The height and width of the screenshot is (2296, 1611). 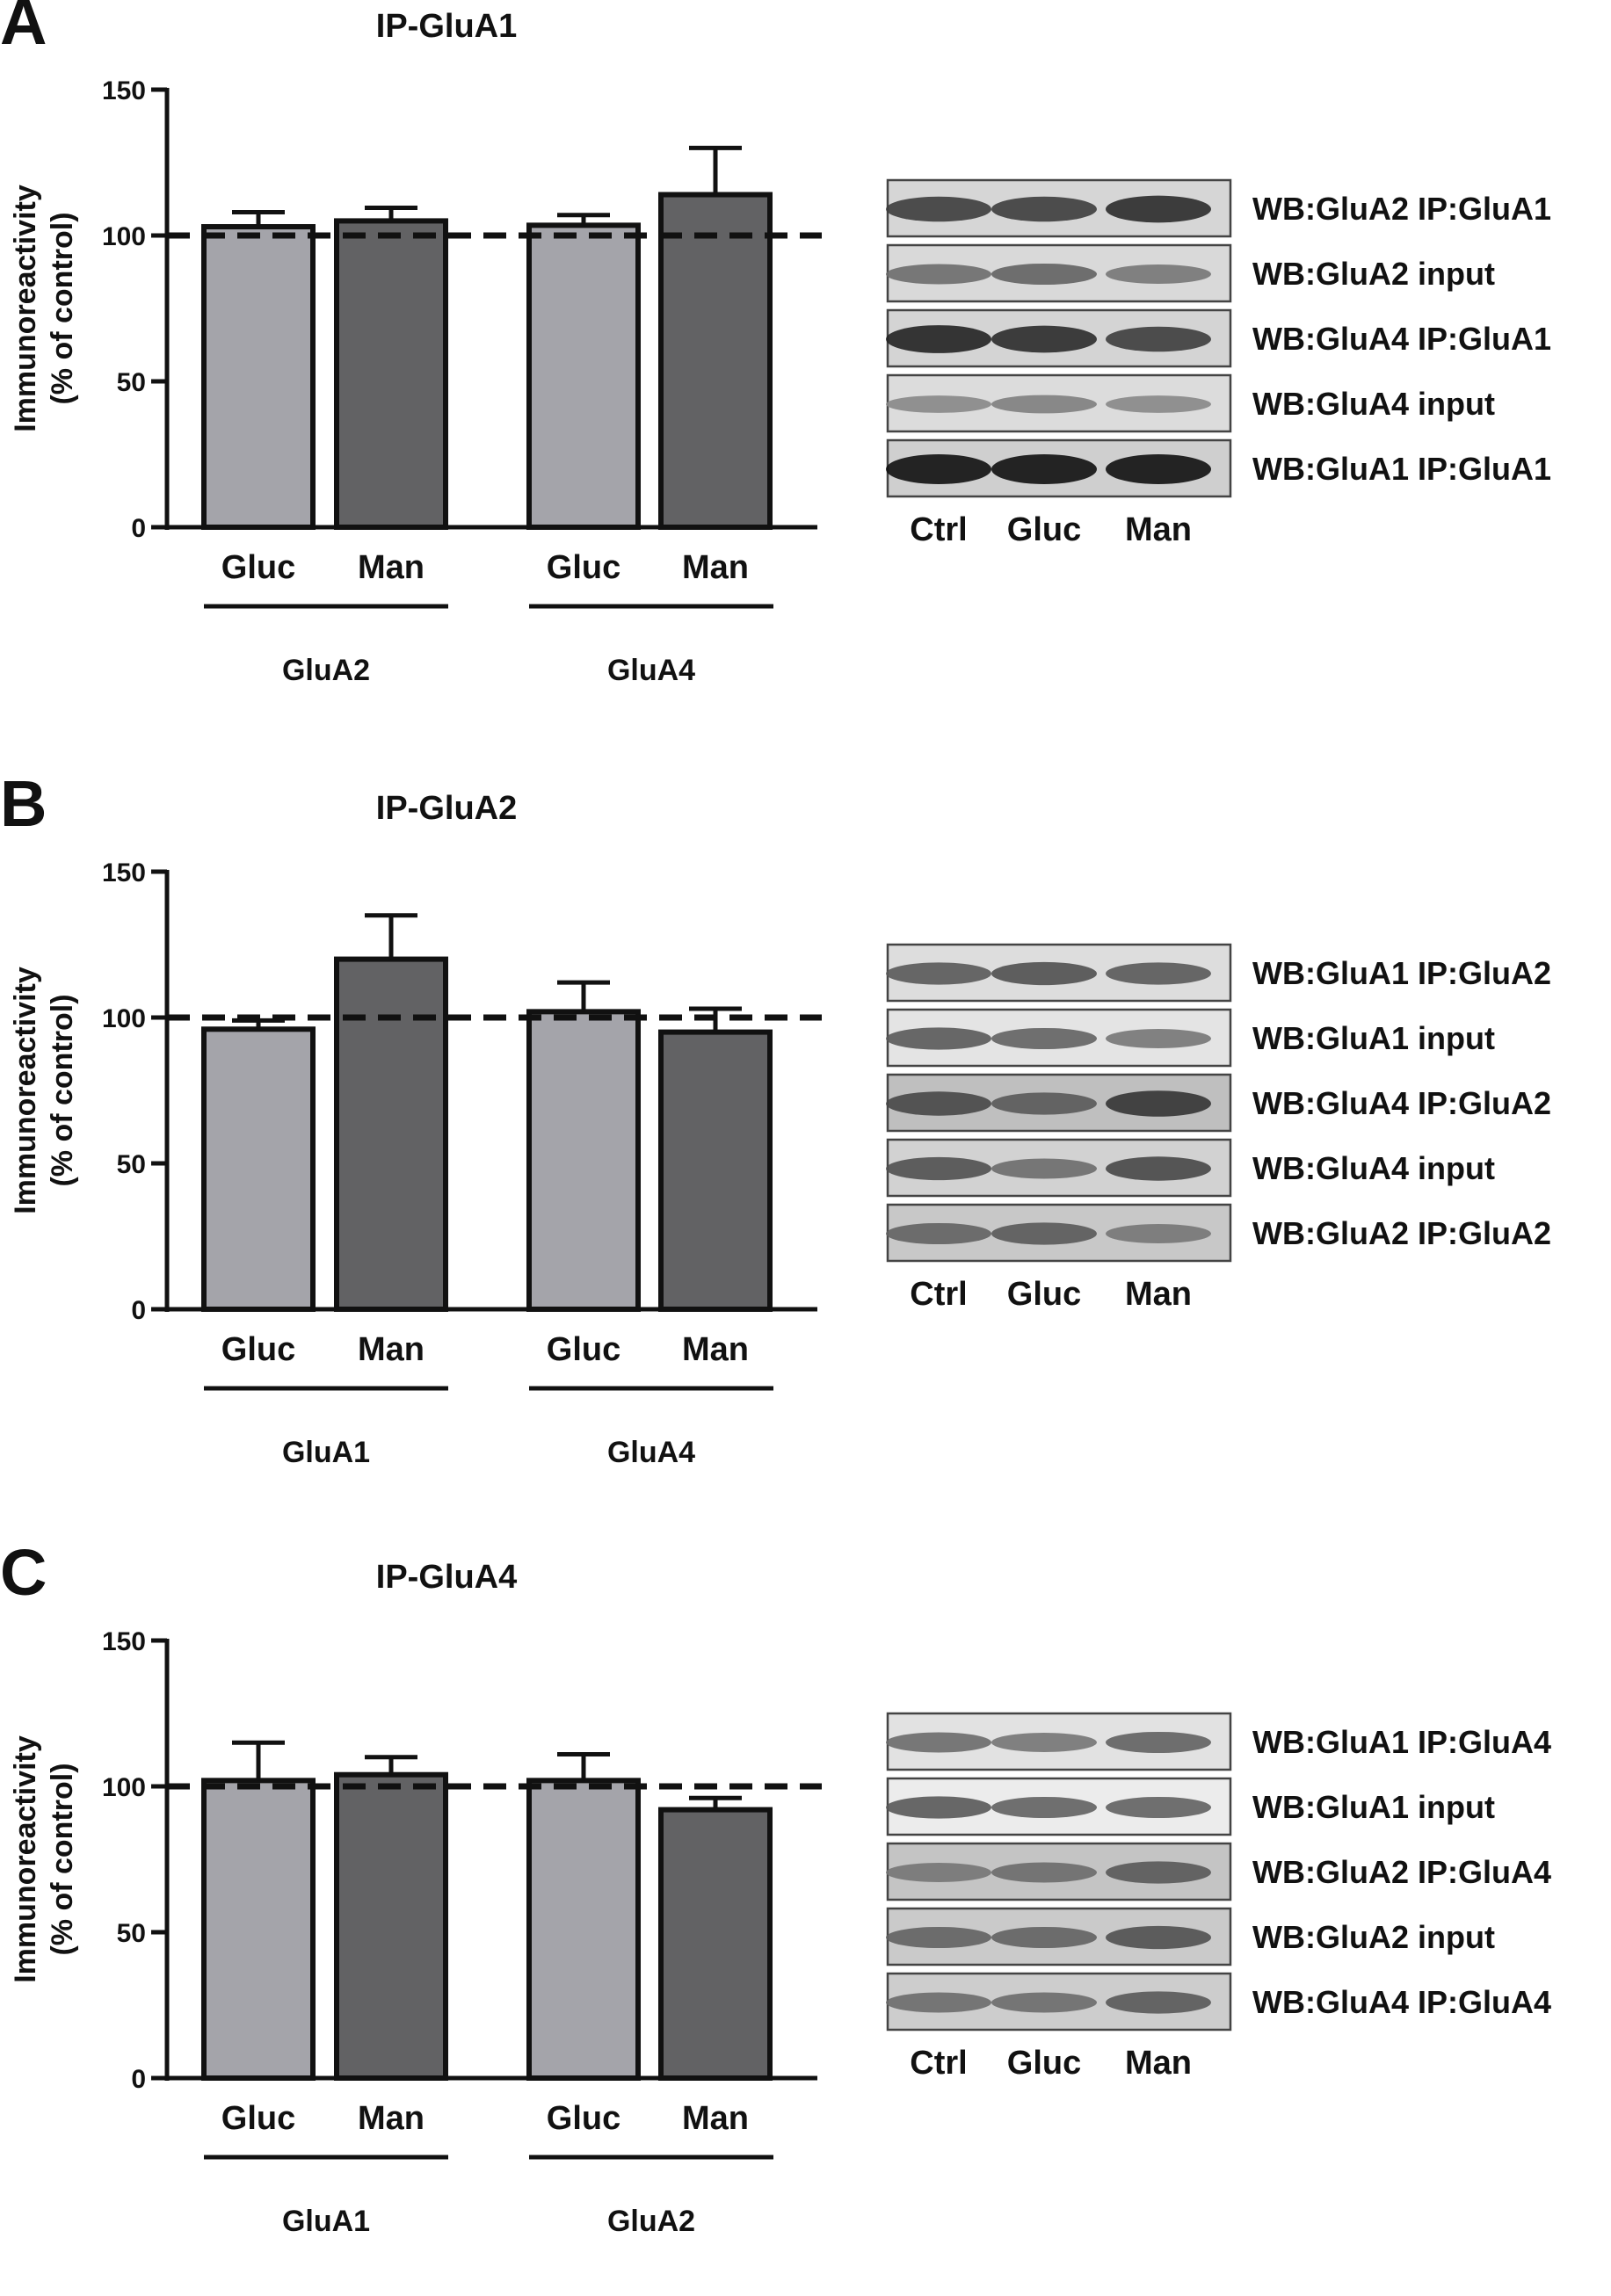 What do you see at coordinates (23, 29) in the screenshot?
I see `panel-letter: A` at bounding box center [23, 29].